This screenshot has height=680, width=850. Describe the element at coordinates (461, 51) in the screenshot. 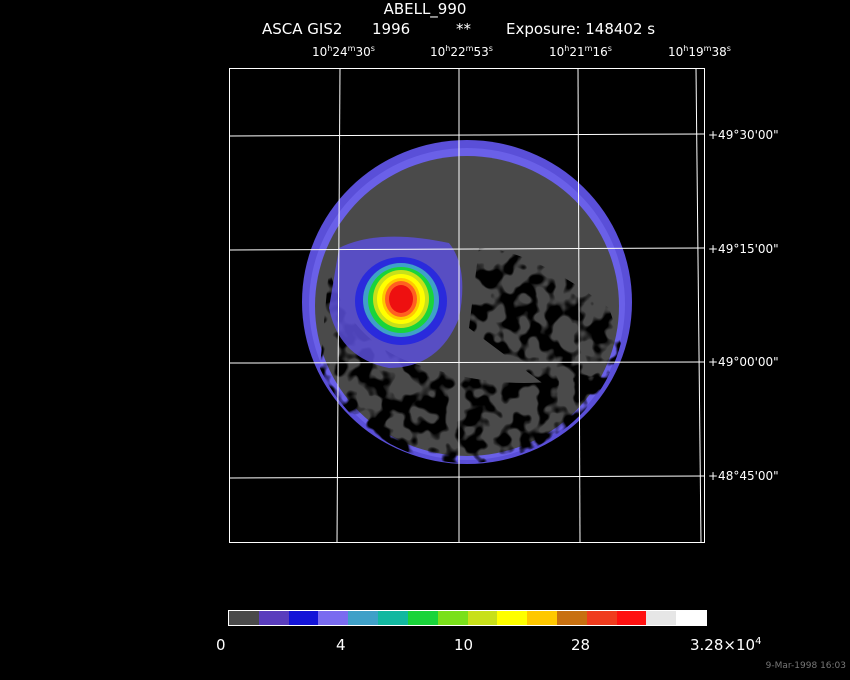

I see `ra-tick-label: 10h22m53s` at that location.